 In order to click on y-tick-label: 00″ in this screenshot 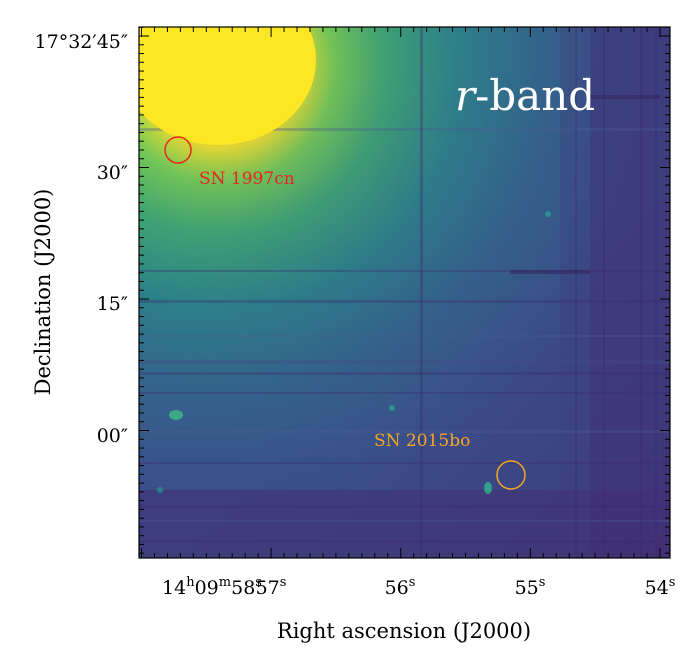, I will do `click(112, 436)`.